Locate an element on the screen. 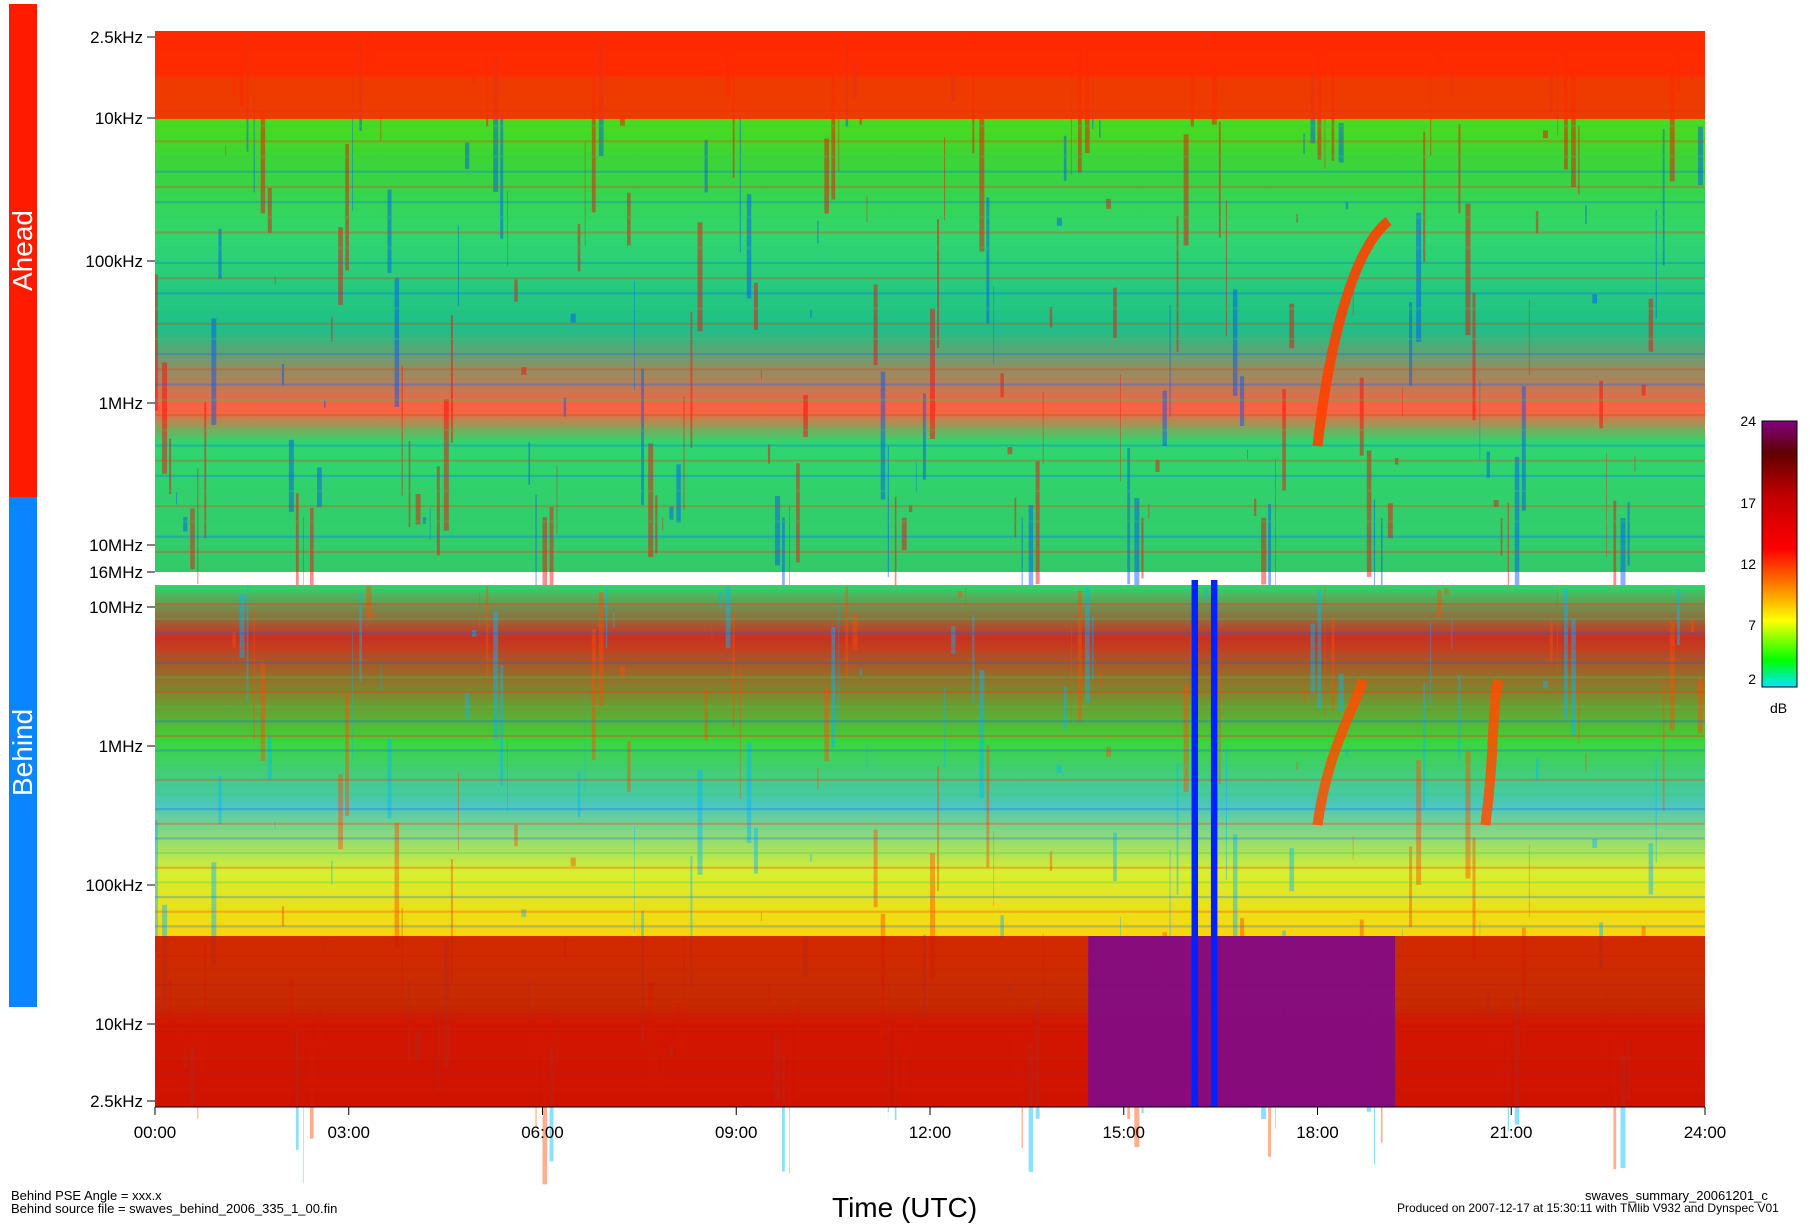 This screenshot has width=1810, height=1232. ahead-band is located at coordinates (23, 250).